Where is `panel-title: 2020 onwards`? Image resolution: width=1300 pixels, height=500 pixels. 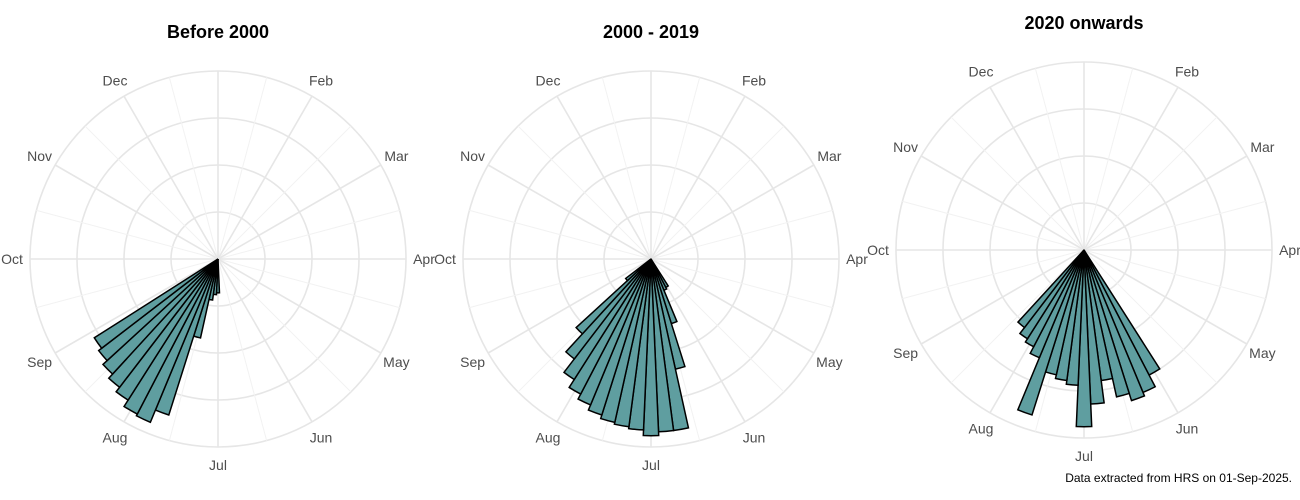
panel-title: 2020 onwards is located at coordinates (1083, 23).